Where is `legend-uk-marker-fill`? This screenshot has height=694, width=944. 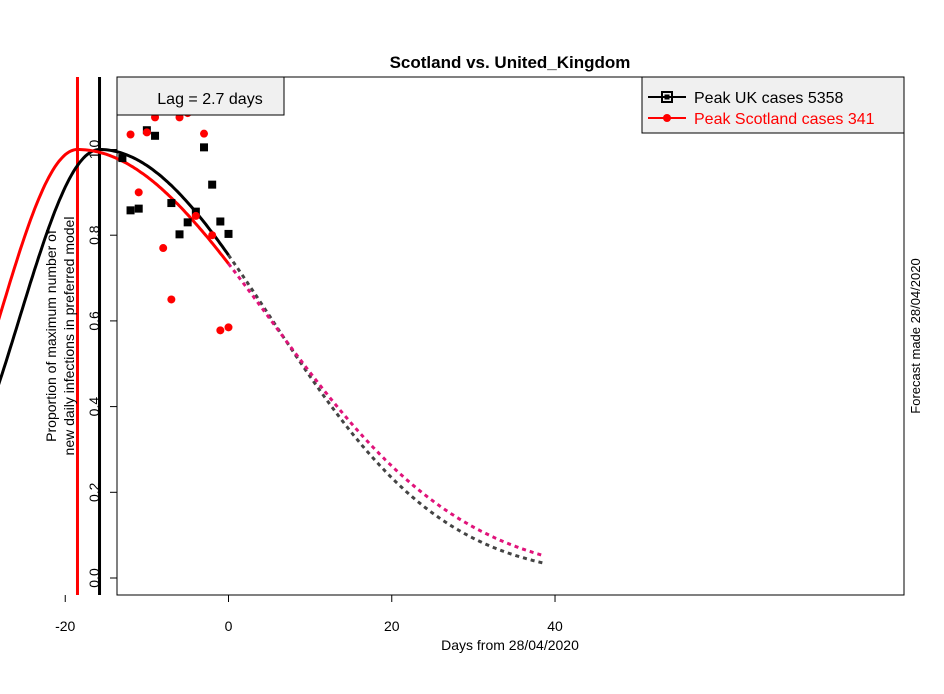
legend-uk-marker-fill is located at coordinates (667, 97).